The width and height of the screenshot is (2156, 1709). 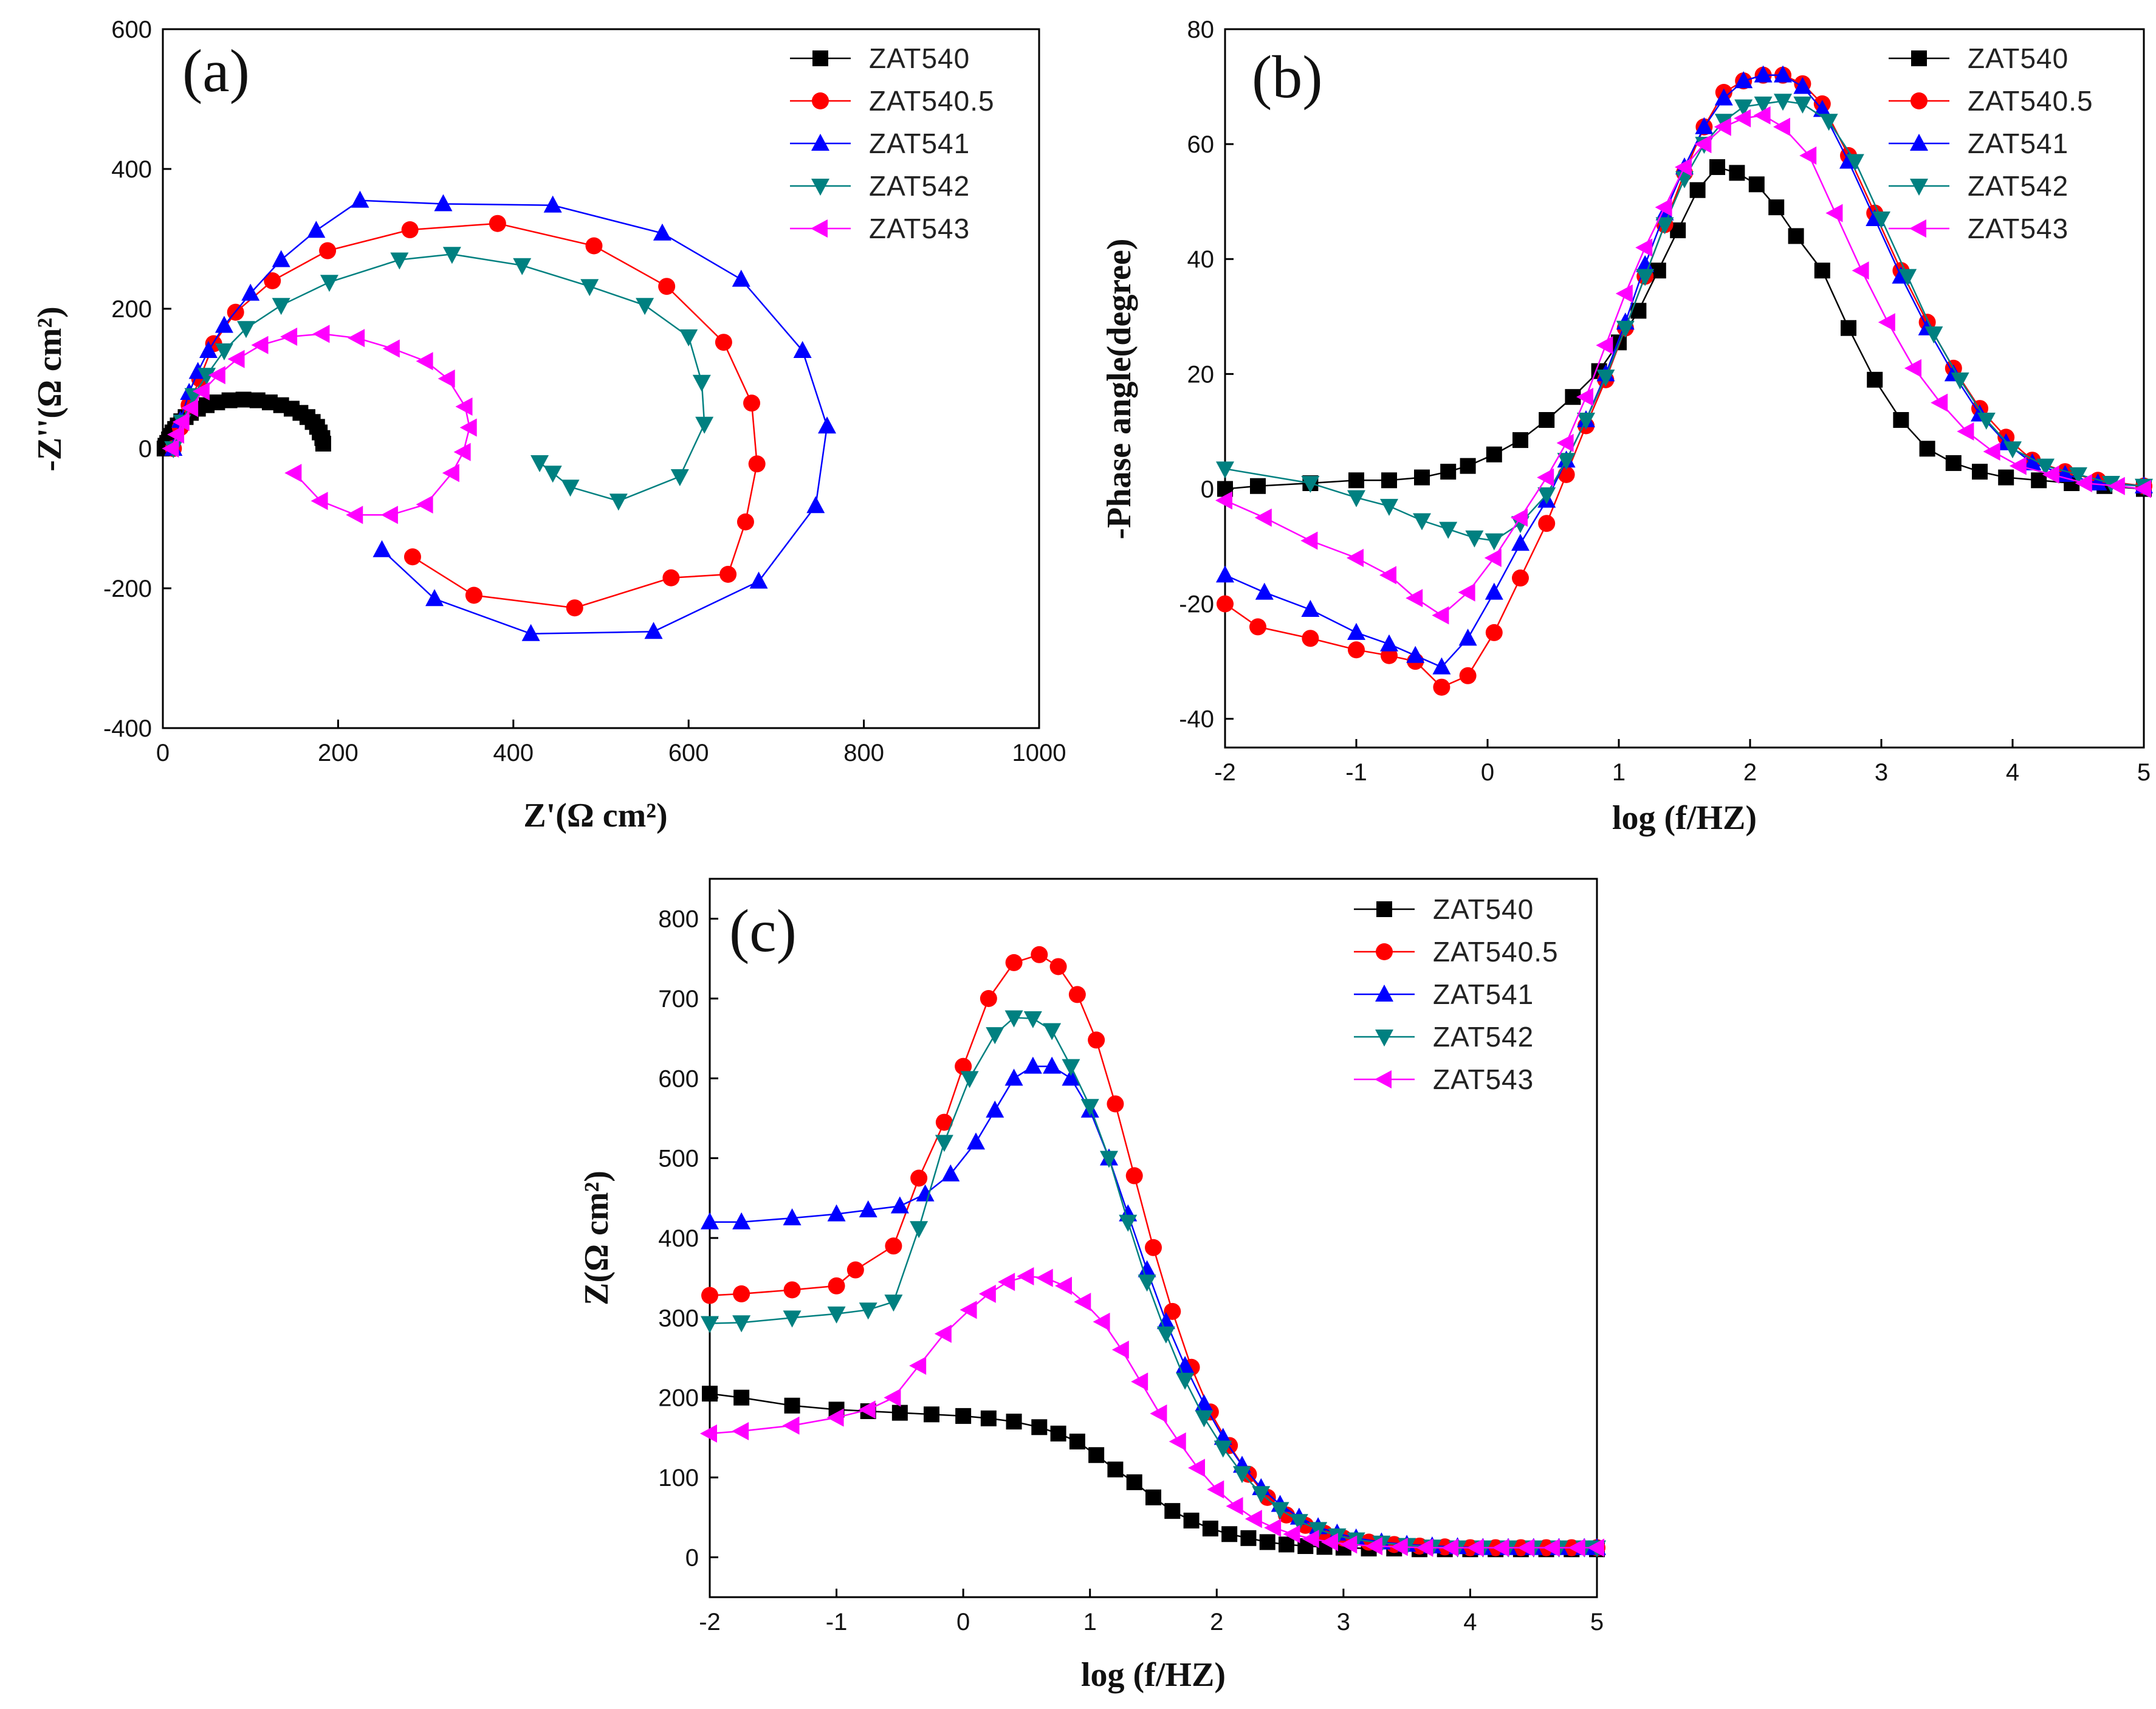 I want to click on legend-label: ZAT543, so click(x=2018, y=228).